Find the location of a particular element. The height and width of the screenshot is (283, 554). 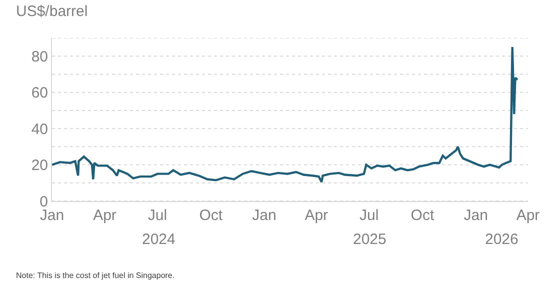

y-tick-label: 20 is located at coordinates (39, 165).